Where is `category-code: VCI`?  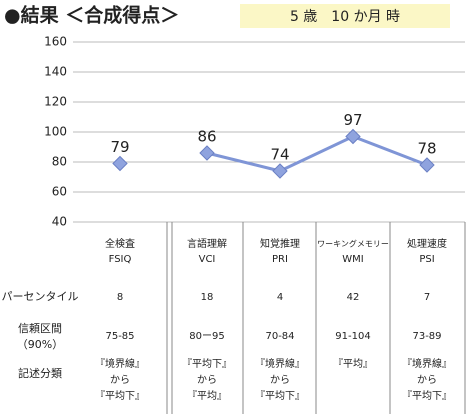 category-code: VCI is located at coordinates (207, 259).